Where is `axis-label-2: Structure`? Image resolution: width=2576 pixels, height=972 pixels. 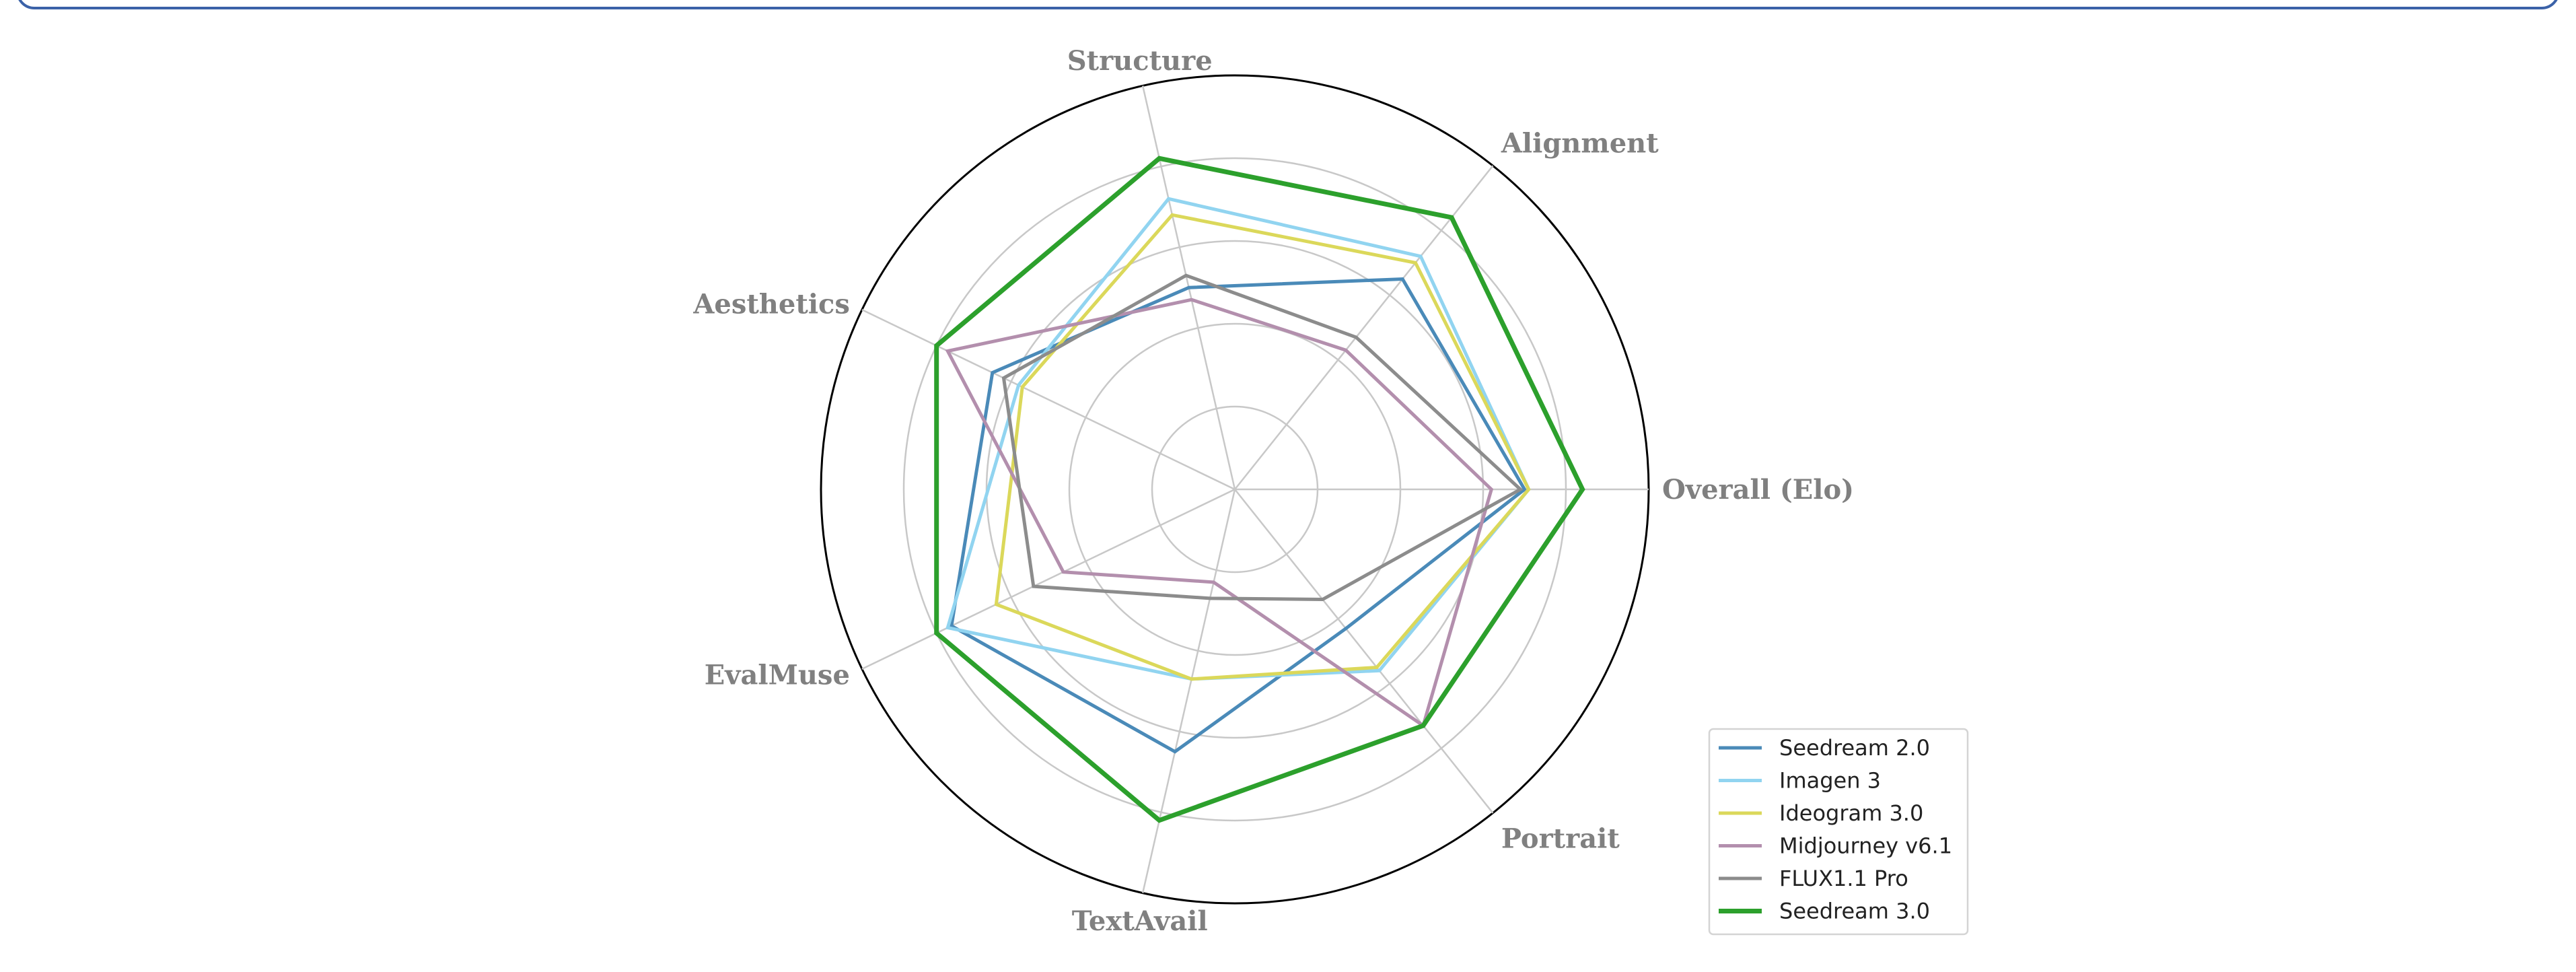
axis-label-2: Structure is located at coordinates (1140, 61).